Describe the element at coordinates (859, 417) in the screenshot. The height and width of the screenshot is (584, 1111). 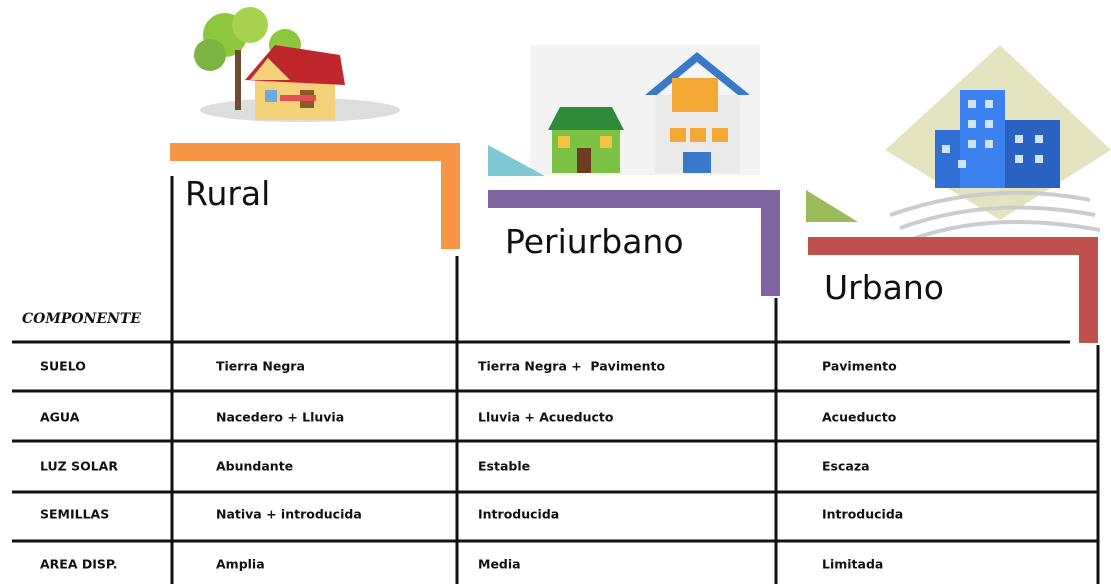
I see `table-cell: Acueducto` at that location.